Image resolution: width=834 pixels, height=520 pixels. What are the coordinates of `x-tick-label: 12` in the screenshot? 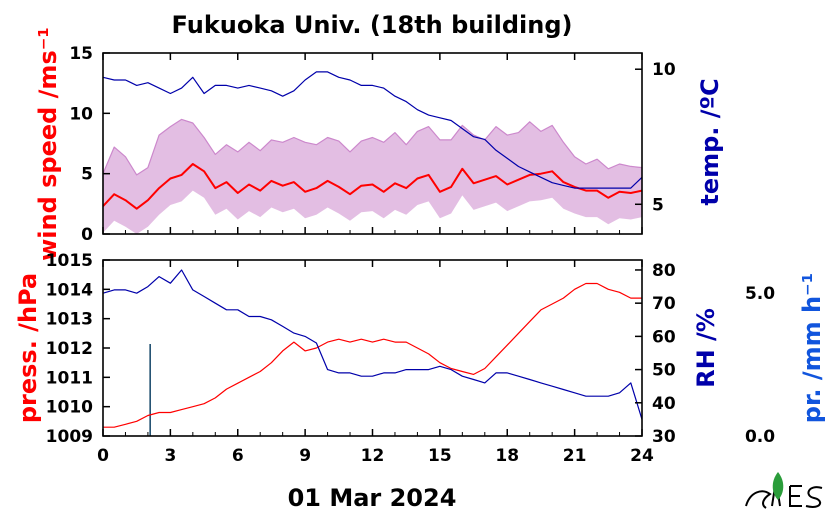 It's located at (373, 456).